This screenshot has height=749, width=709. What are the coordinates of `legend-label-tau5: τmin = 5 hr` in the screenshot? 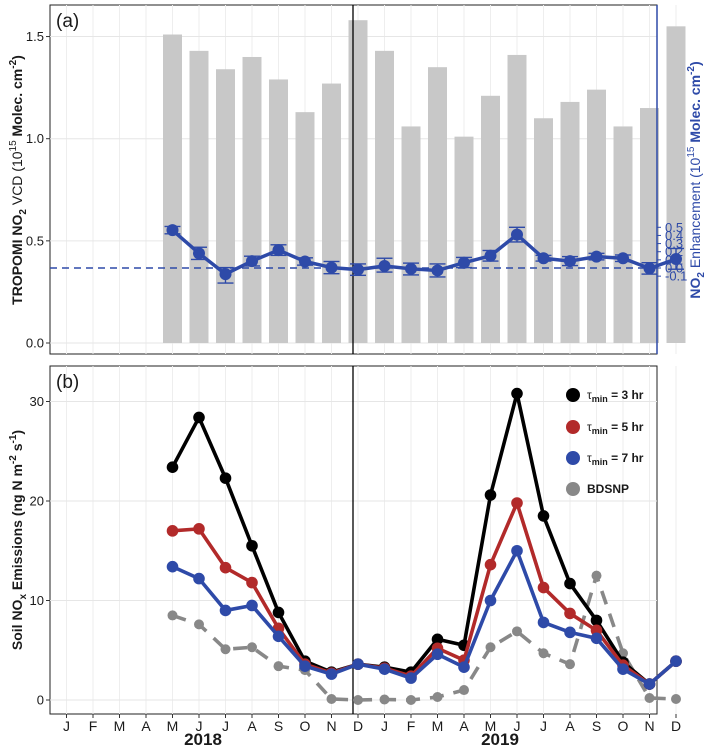 It's located at (615, 428).